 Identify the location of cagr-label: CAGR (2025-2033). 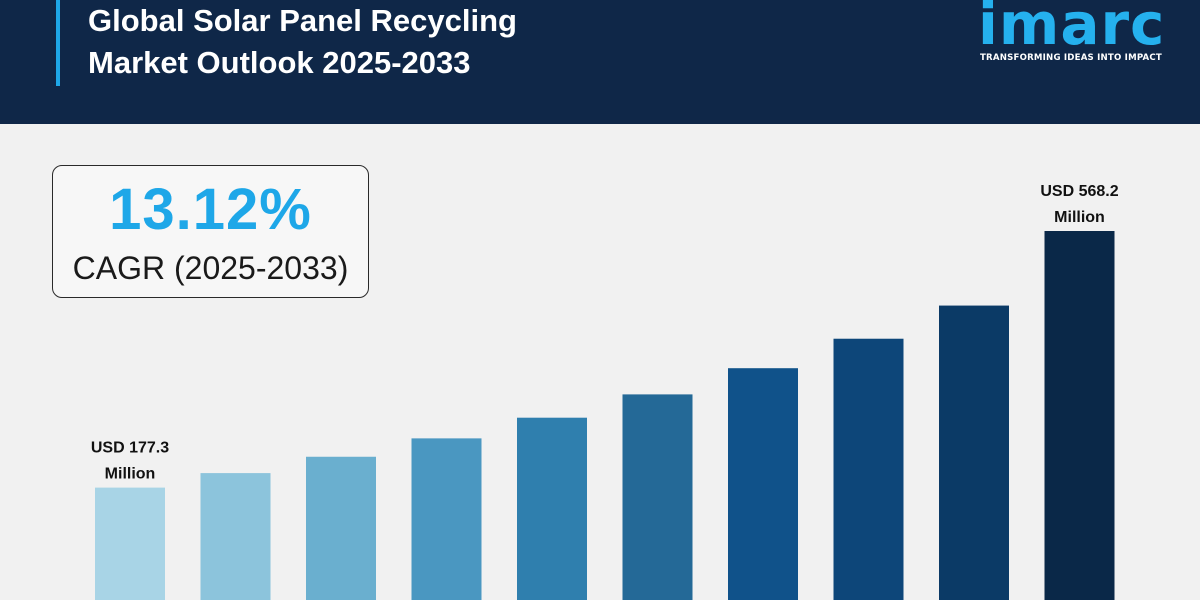
(210, 268).